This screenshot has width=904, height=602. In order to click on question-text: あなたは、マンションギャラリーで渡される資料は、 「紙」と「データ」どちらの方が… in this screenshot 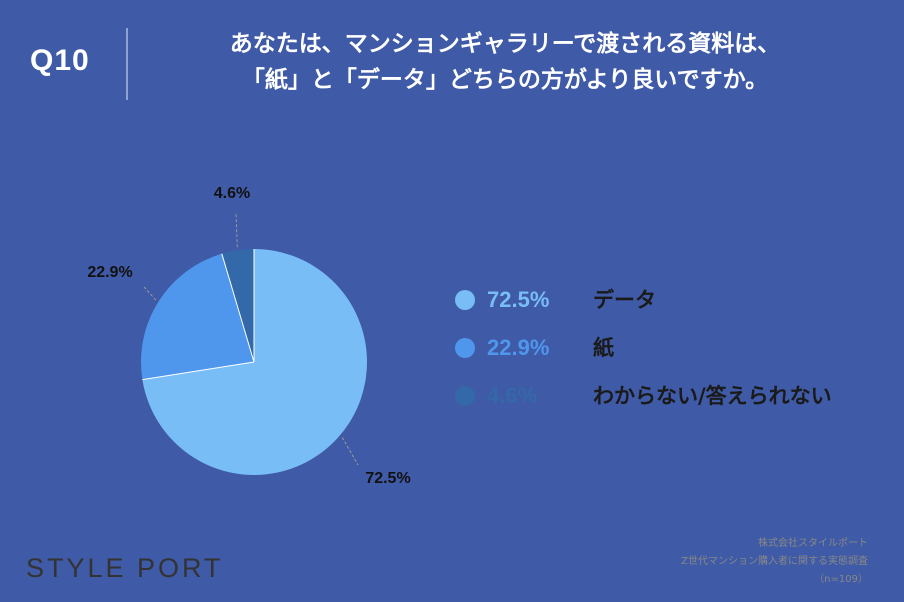, I will do `click(505, 62)`.